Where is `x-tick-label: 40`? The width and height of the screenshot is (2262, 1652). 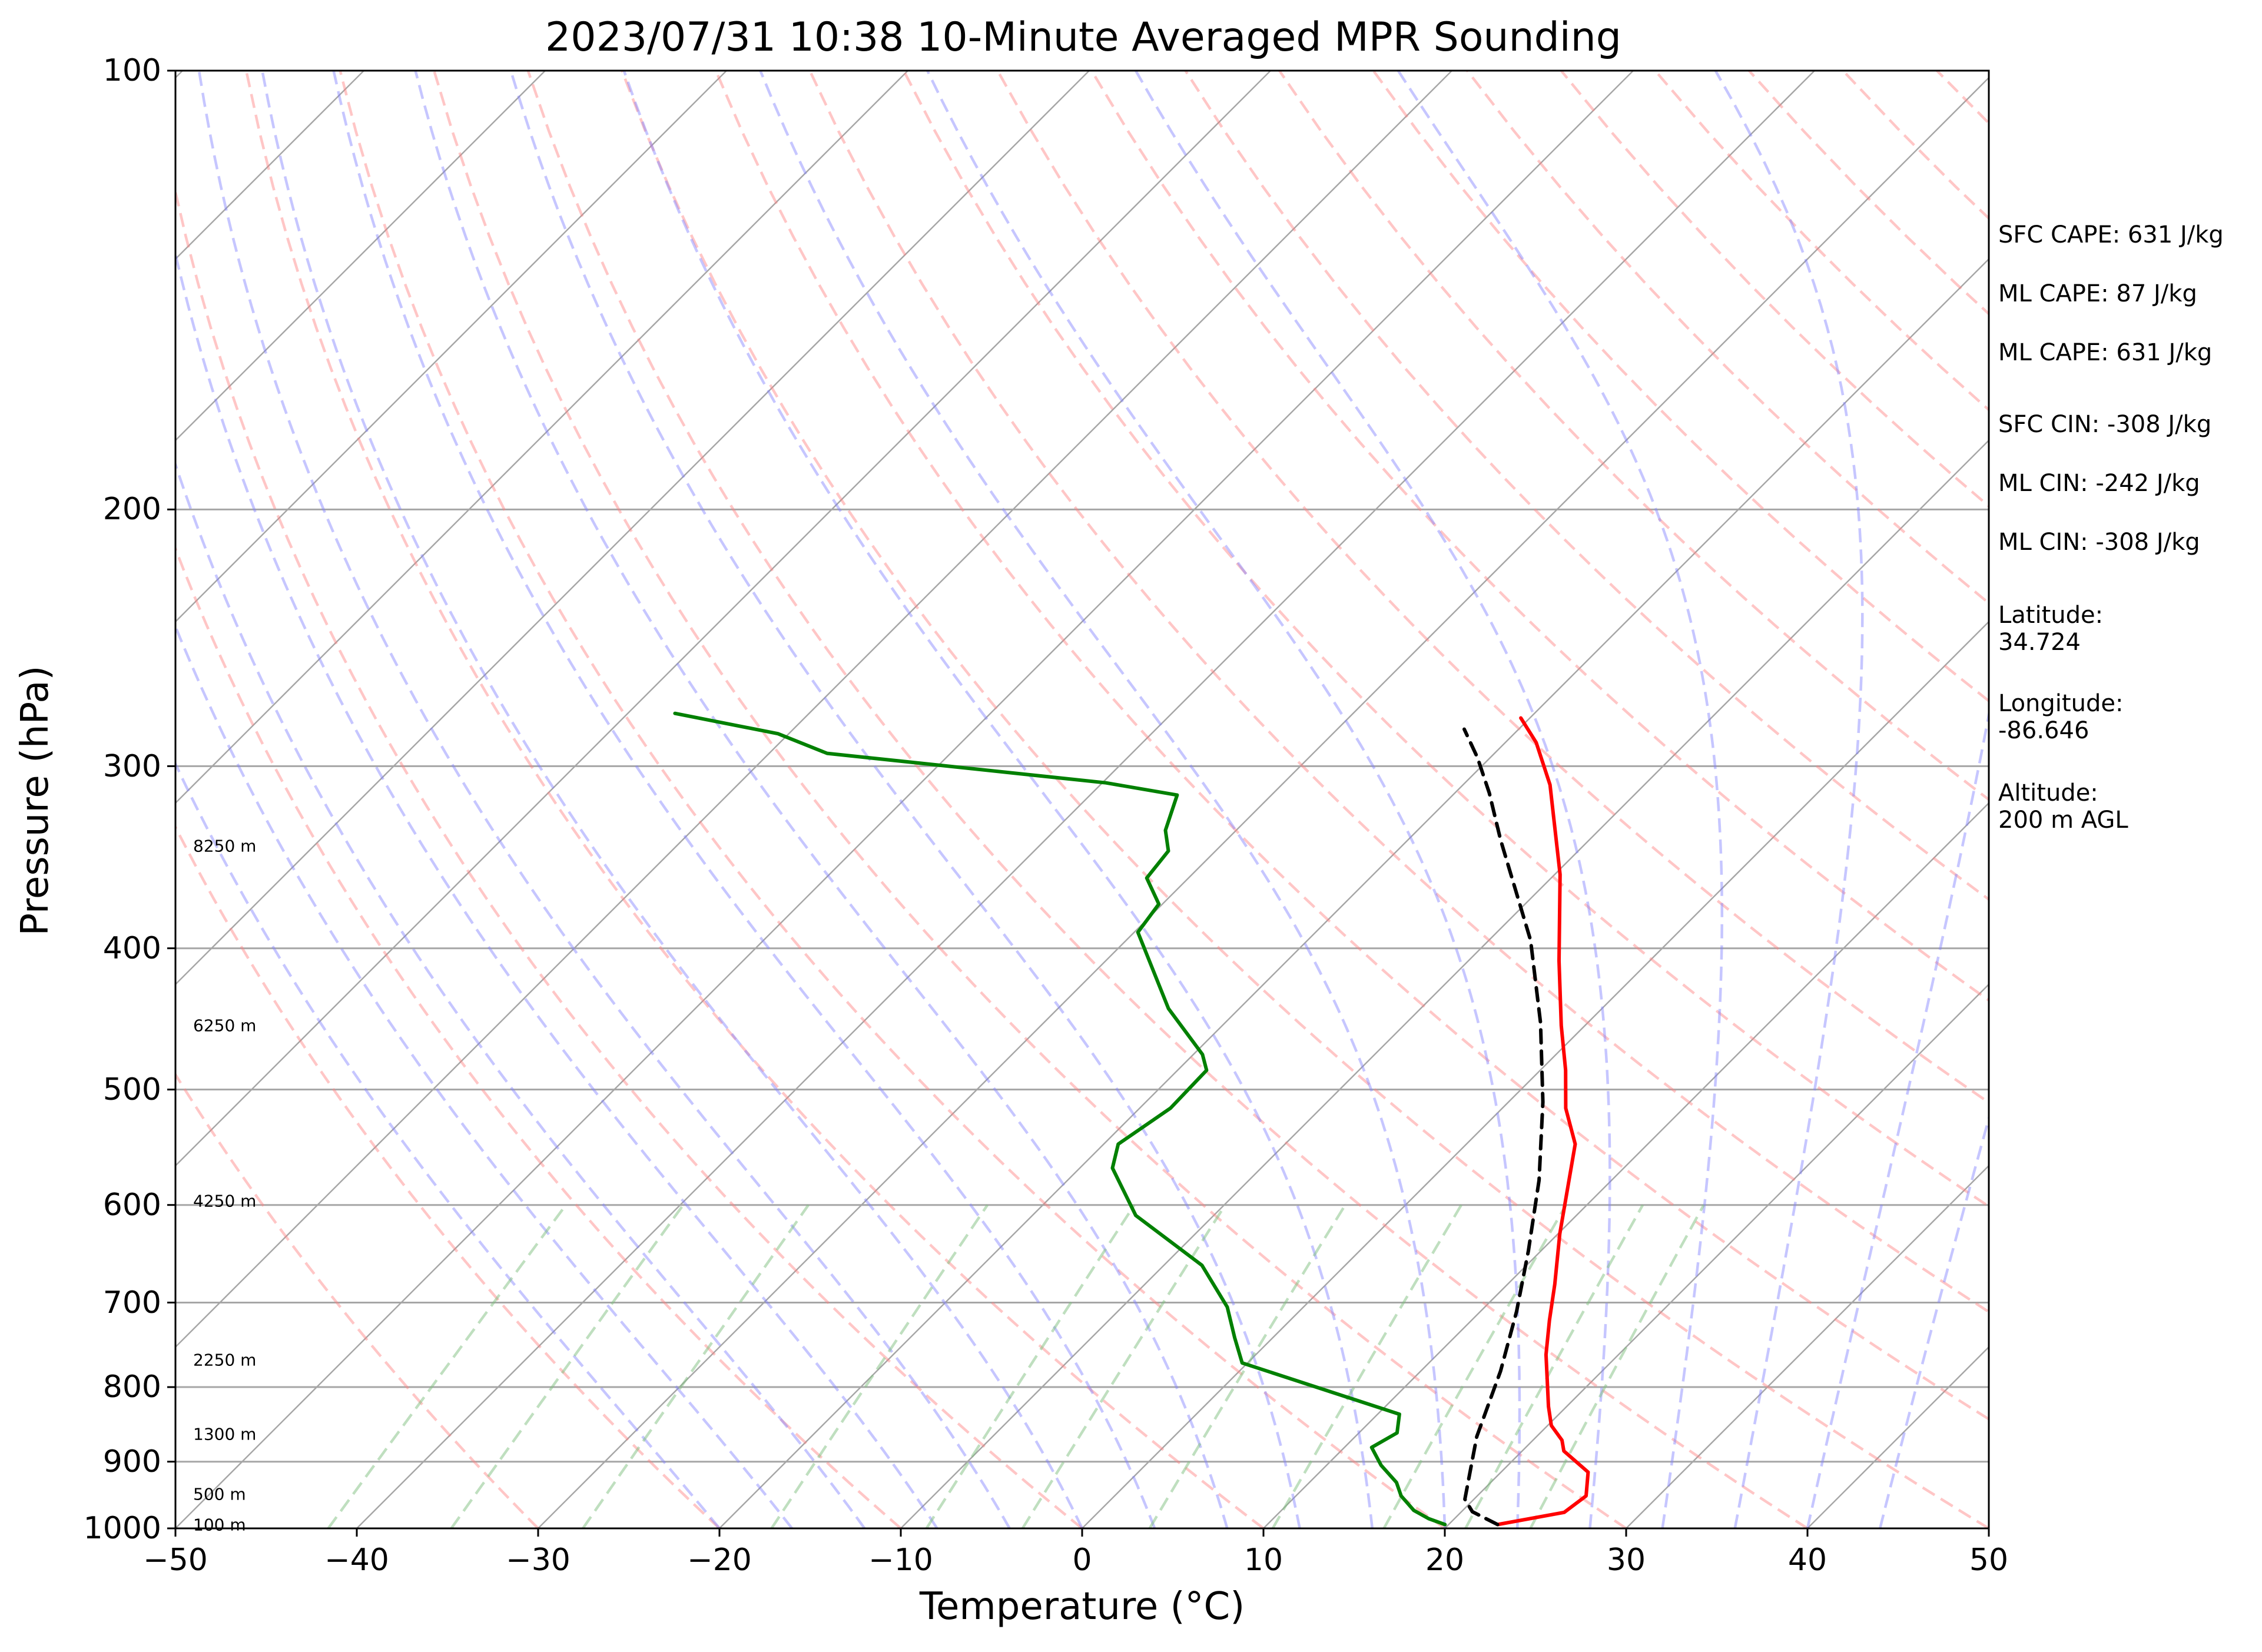 x-tick-label: 40 is located at coordinates (1807, 1560).